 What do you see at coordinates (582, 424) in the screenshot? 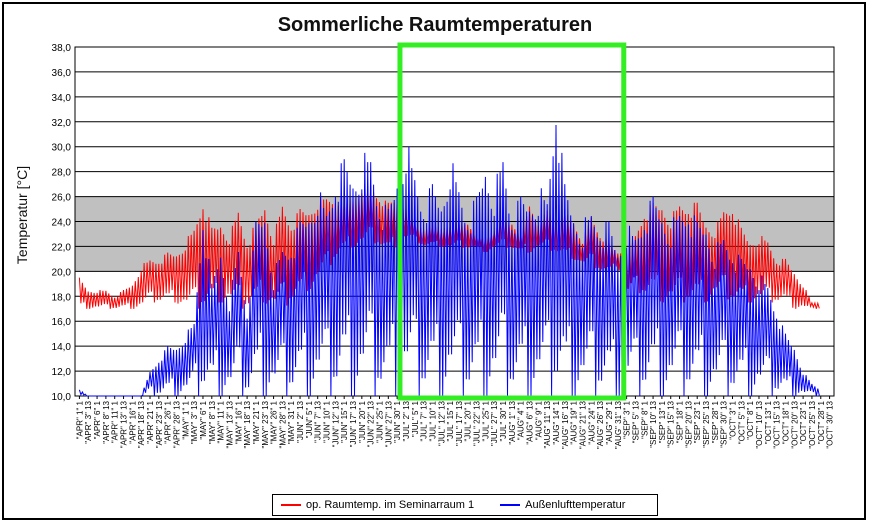
I see `x-tick-label: "AUG" 21" 13` at bounding box center [582, 424].